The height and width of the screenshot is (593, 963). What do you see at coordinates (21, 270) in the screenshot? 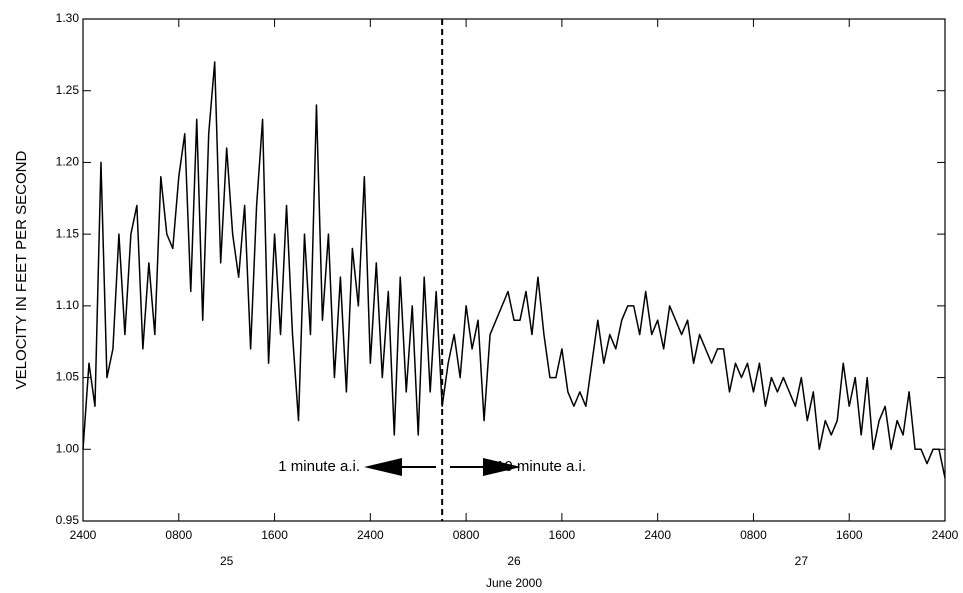
I see `y-axis-label: VELOCITY IN FEET PER SECOND` at bounding box center [21, 270].